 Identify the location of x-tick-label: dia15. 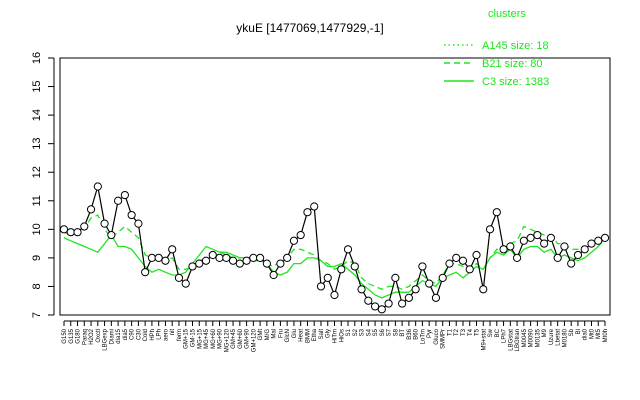
(119, 335).